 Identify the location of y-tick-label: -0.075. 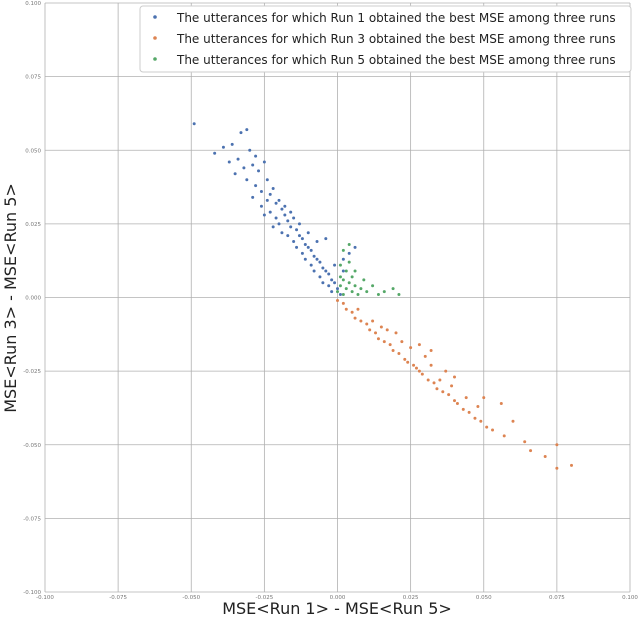
(32, 519).